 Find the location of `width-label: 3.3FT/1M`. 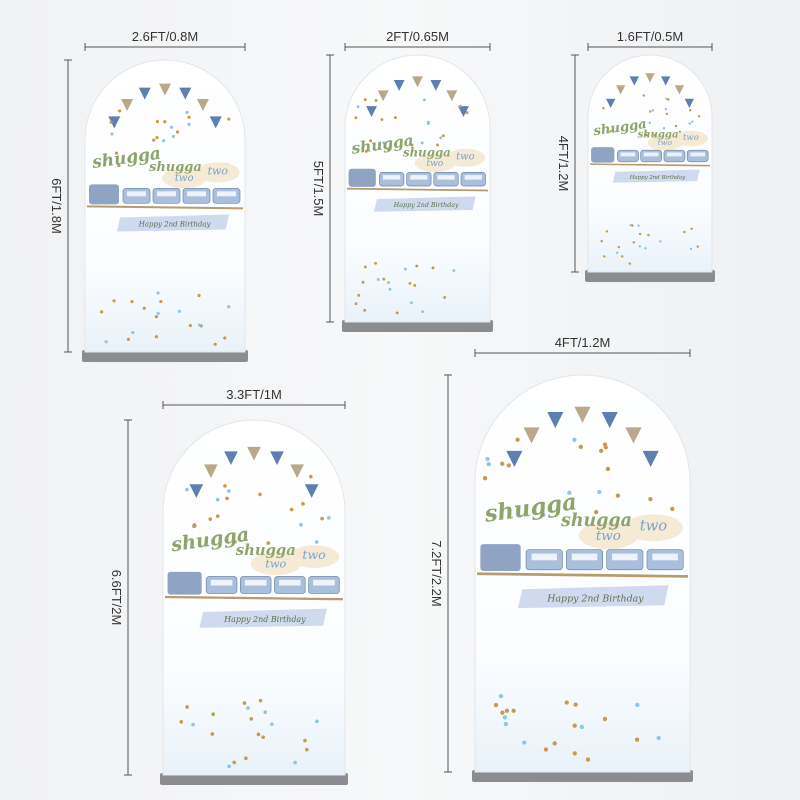

width-label: 3.3FT/1M is located at coordinates (254, 394).